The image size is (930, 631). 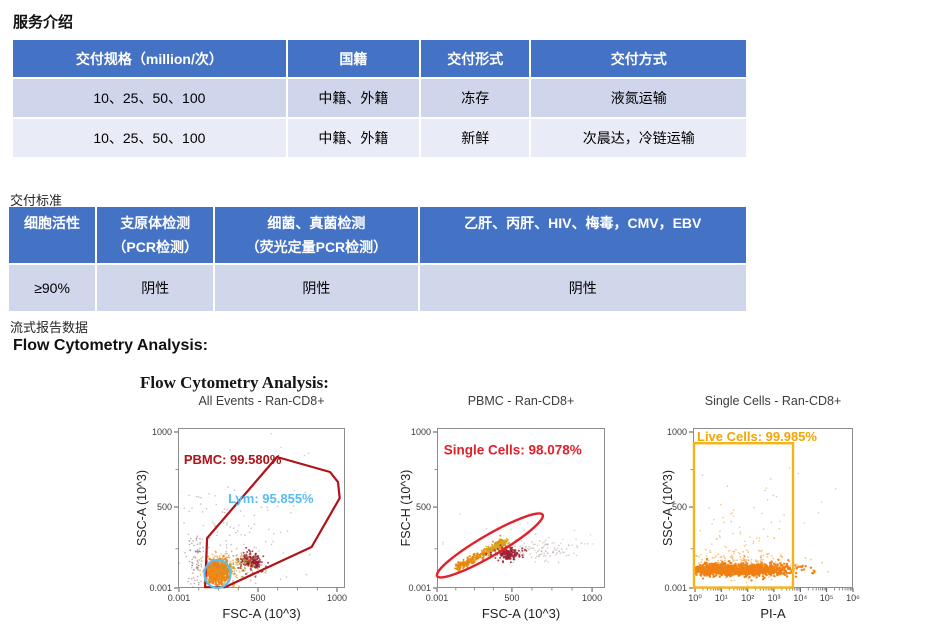 What do you see at coordinates (43, 22) in the screenshot?
I see `page-title-services: 服务介绍` at bounding box center [43, 22].